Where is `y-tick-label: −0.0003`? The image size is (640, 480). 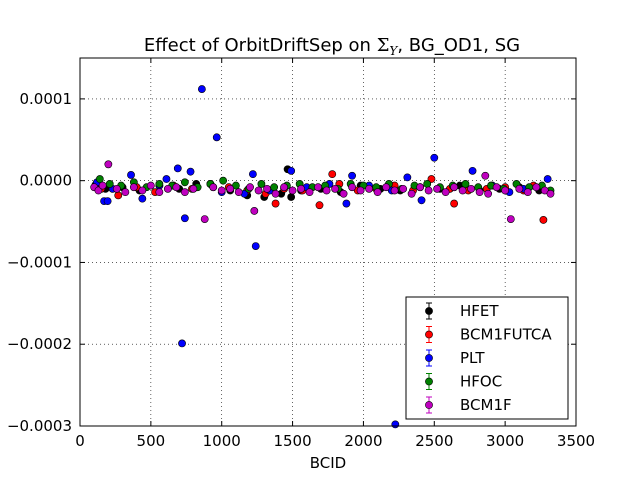 y-tick-label: −0.0003 is located at coordinates (39, 426).